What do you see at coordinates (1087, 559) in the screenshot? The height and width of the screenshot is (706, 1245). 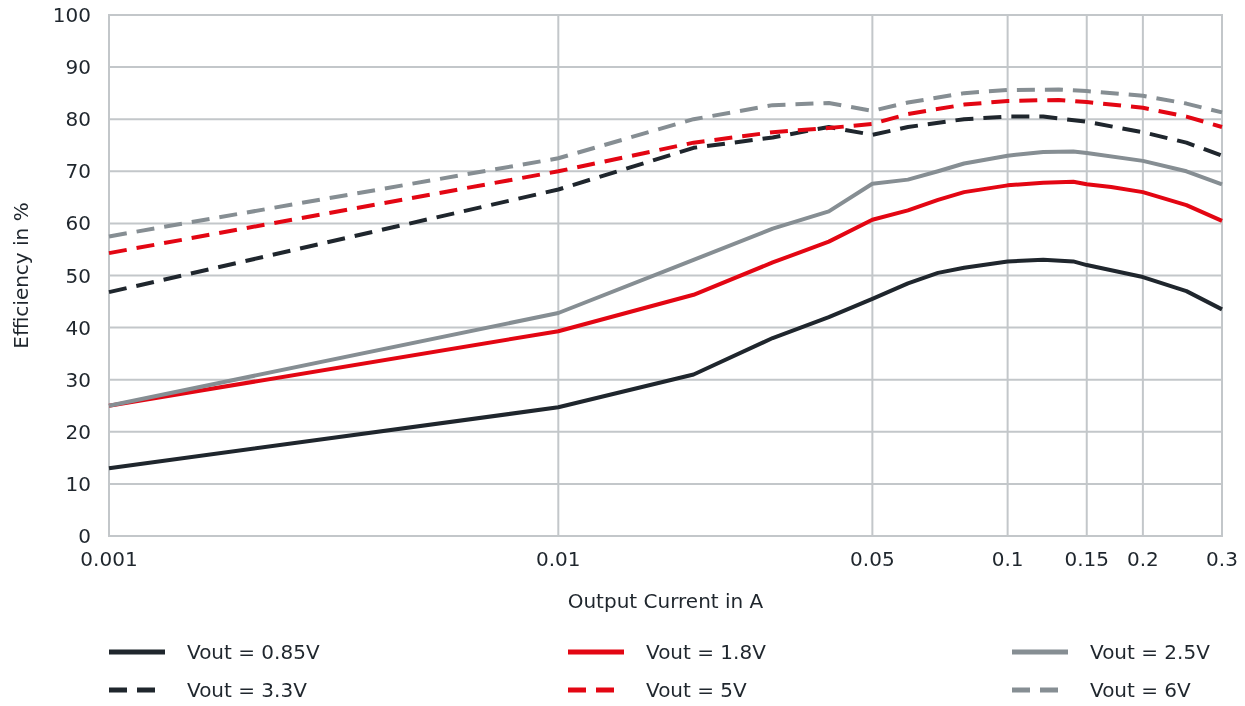 I see `x-tick-label: 0.15` at bounding box center [1087, 559].